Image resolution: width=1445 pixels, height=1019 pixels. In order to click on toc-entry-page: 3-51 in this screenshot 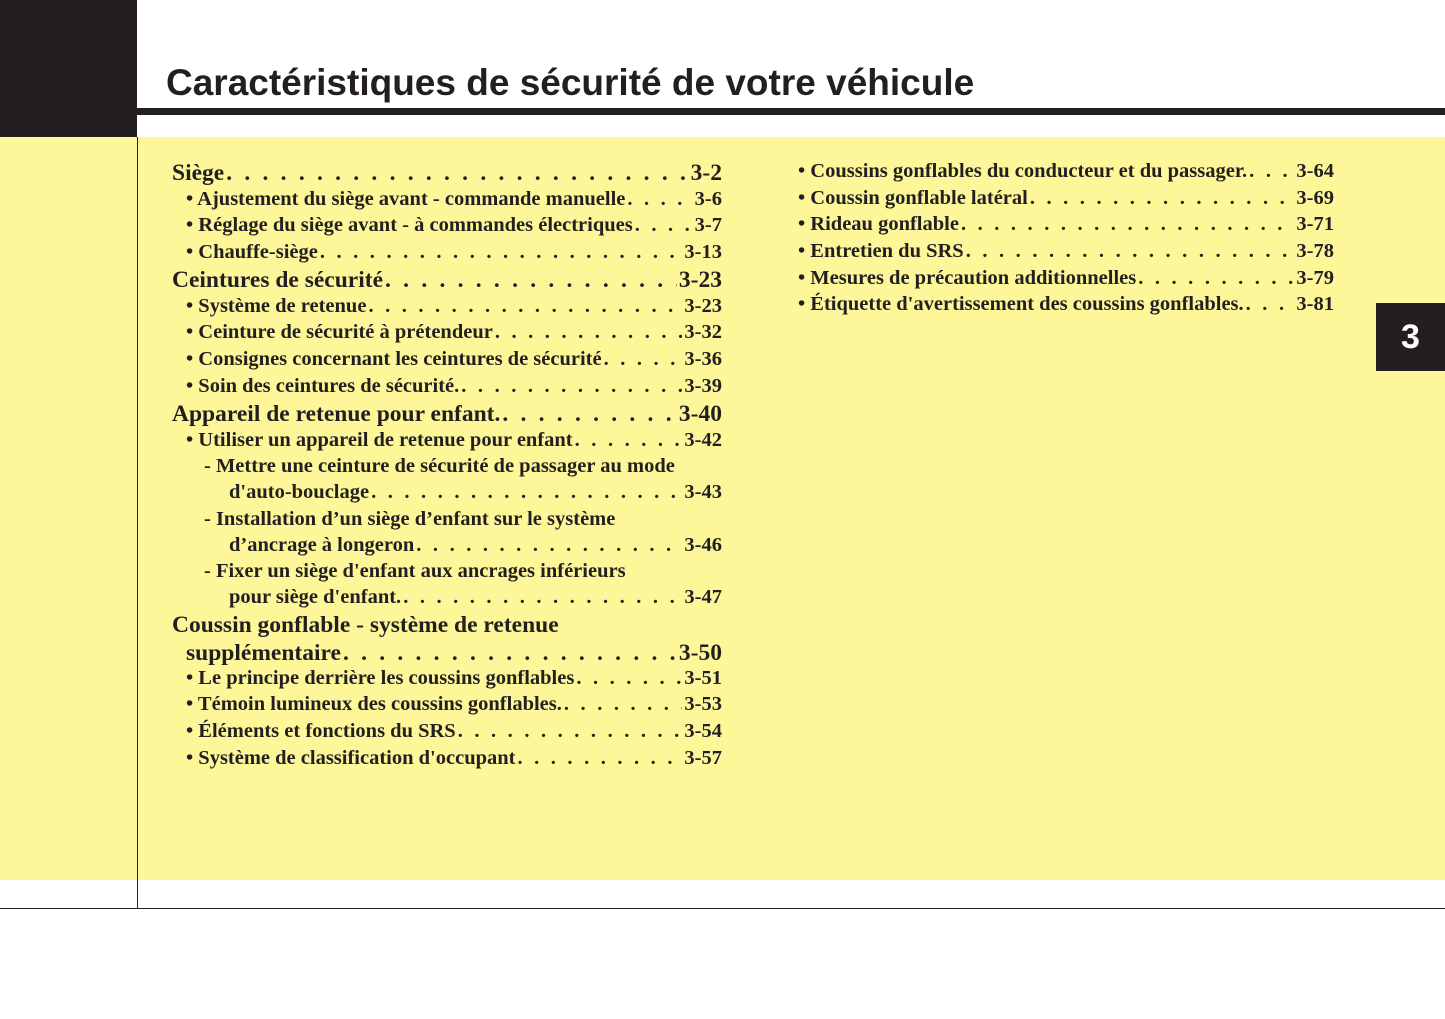, I will do `click(703, 677)`.